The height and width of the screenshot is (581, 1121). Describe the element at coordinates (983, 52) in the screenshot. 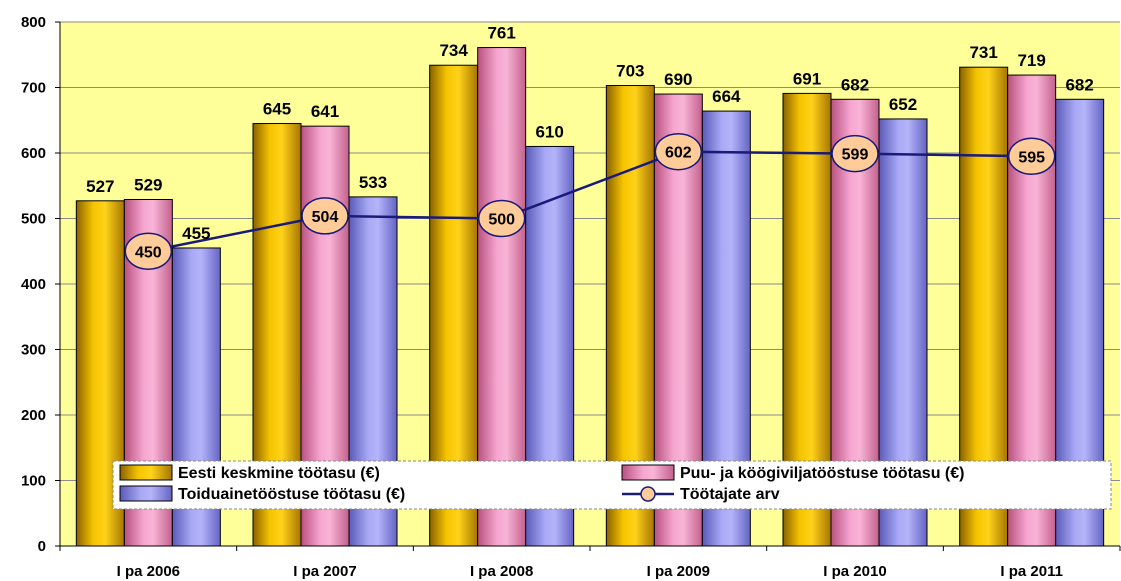

I see `data-label-s0-c5: 731` at that location.